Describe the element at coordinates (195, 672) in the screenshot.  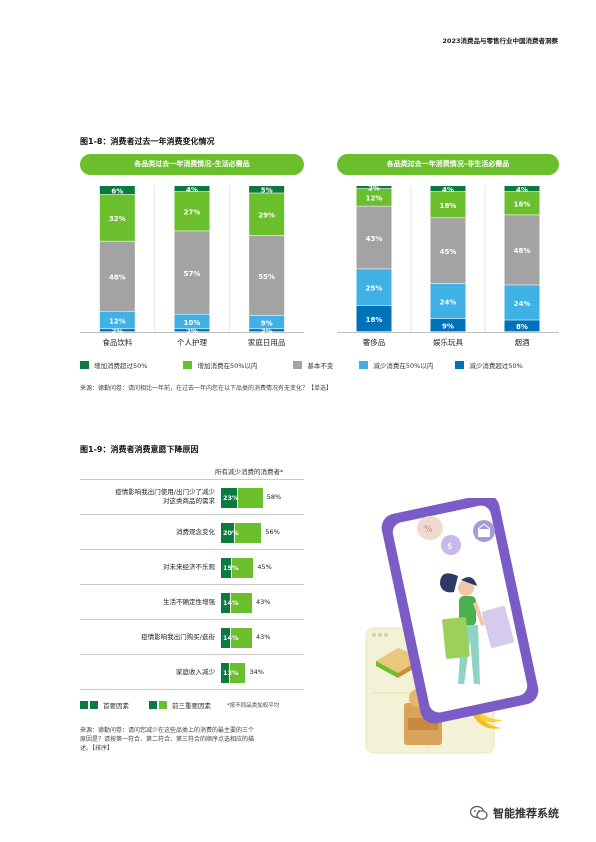
I see `reason-label: 家庭收入减少` at that location.